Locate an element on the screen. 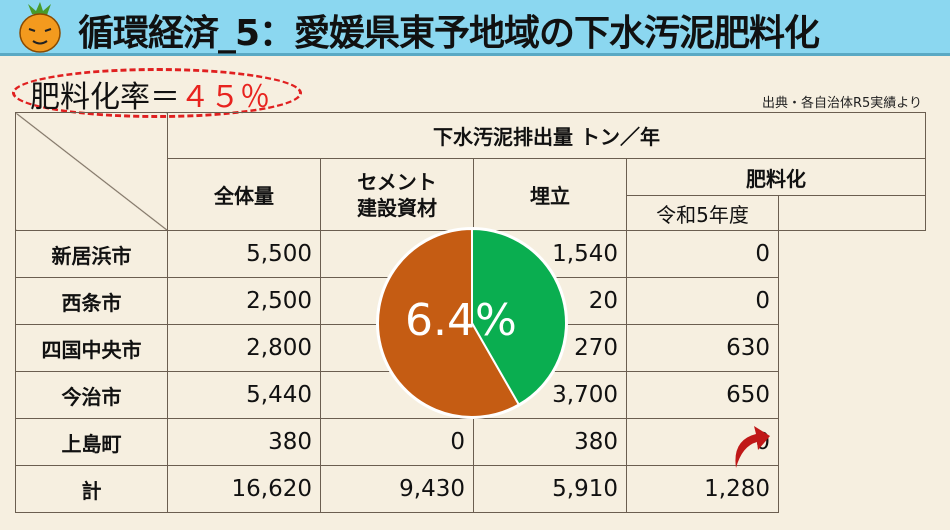 This screenshot has height=530, width=950. cell-total: 16,620 is located at coordinates (244, 489).